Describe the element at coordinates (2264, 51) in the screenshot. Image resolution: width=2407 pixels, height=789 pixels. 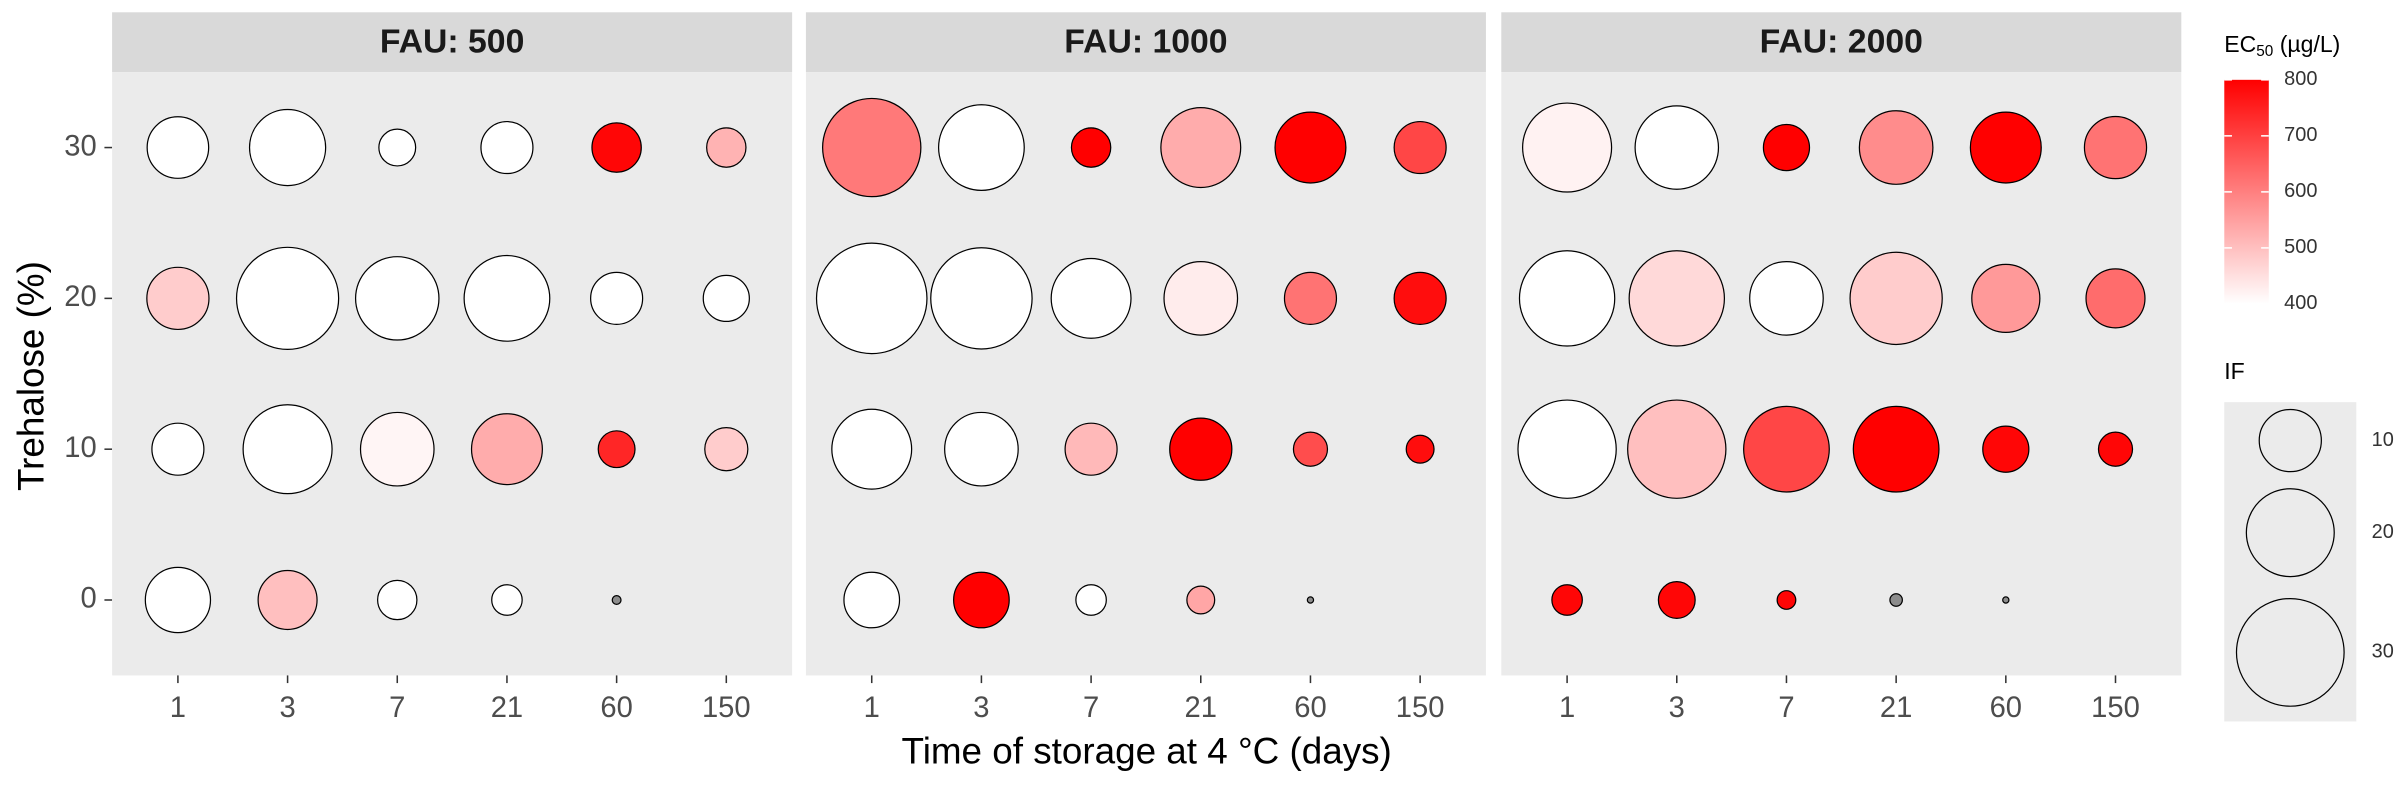
I see `colorbar-title-sub: 50` at that location.